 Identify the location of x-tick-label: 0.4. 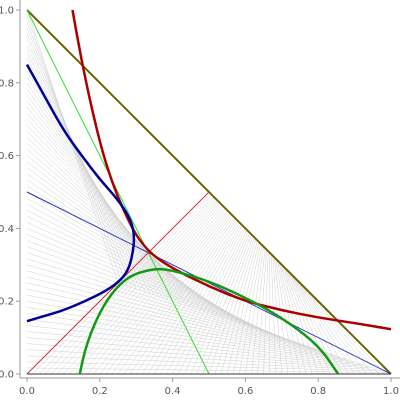
(173, 391).